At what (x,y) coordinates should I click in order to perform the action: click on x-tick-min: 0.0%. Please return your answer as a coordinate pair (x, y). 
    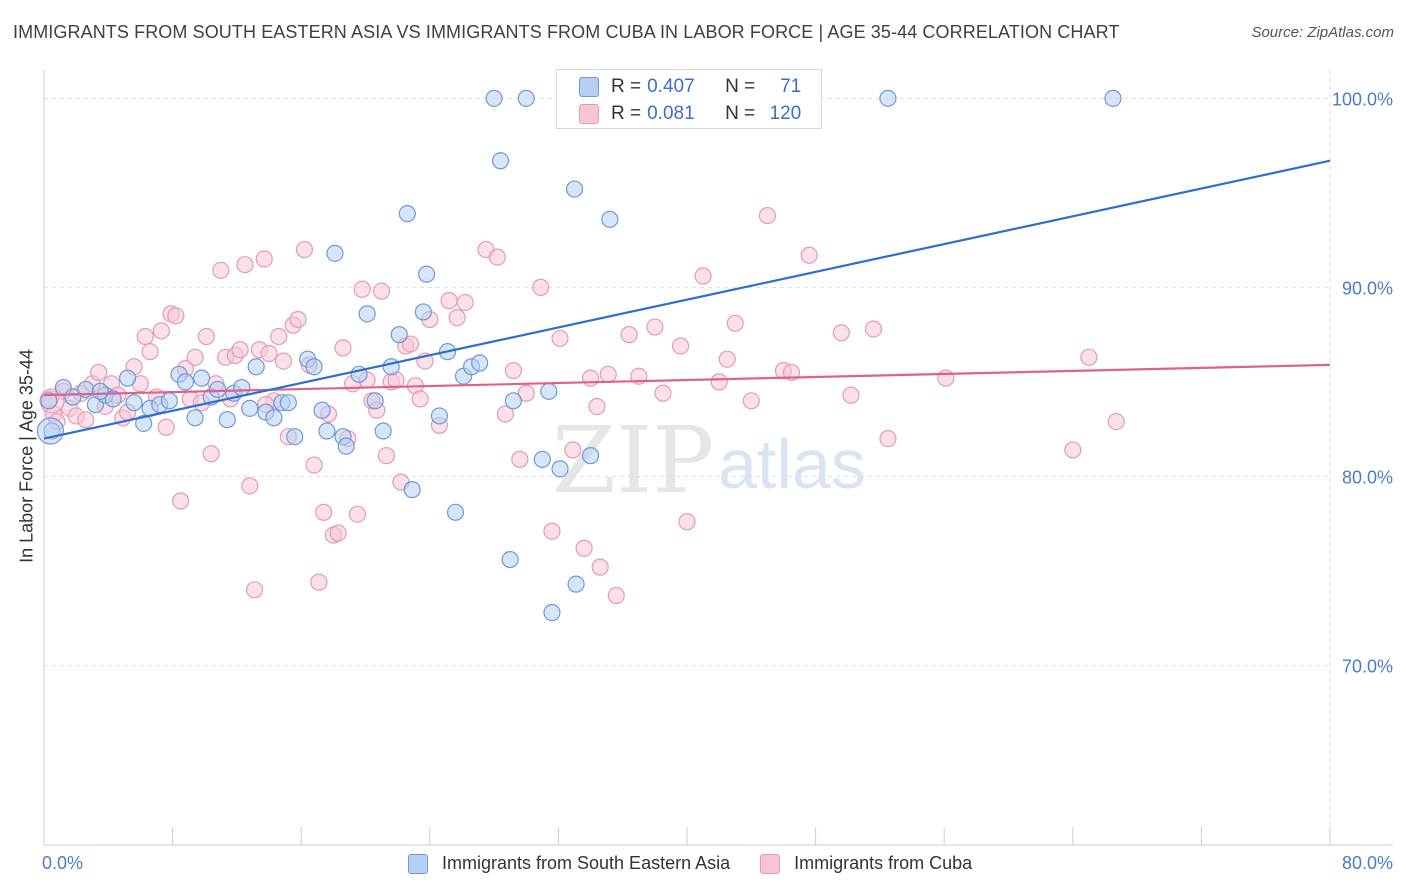
    Looking at the image, I should click on (63, 863).